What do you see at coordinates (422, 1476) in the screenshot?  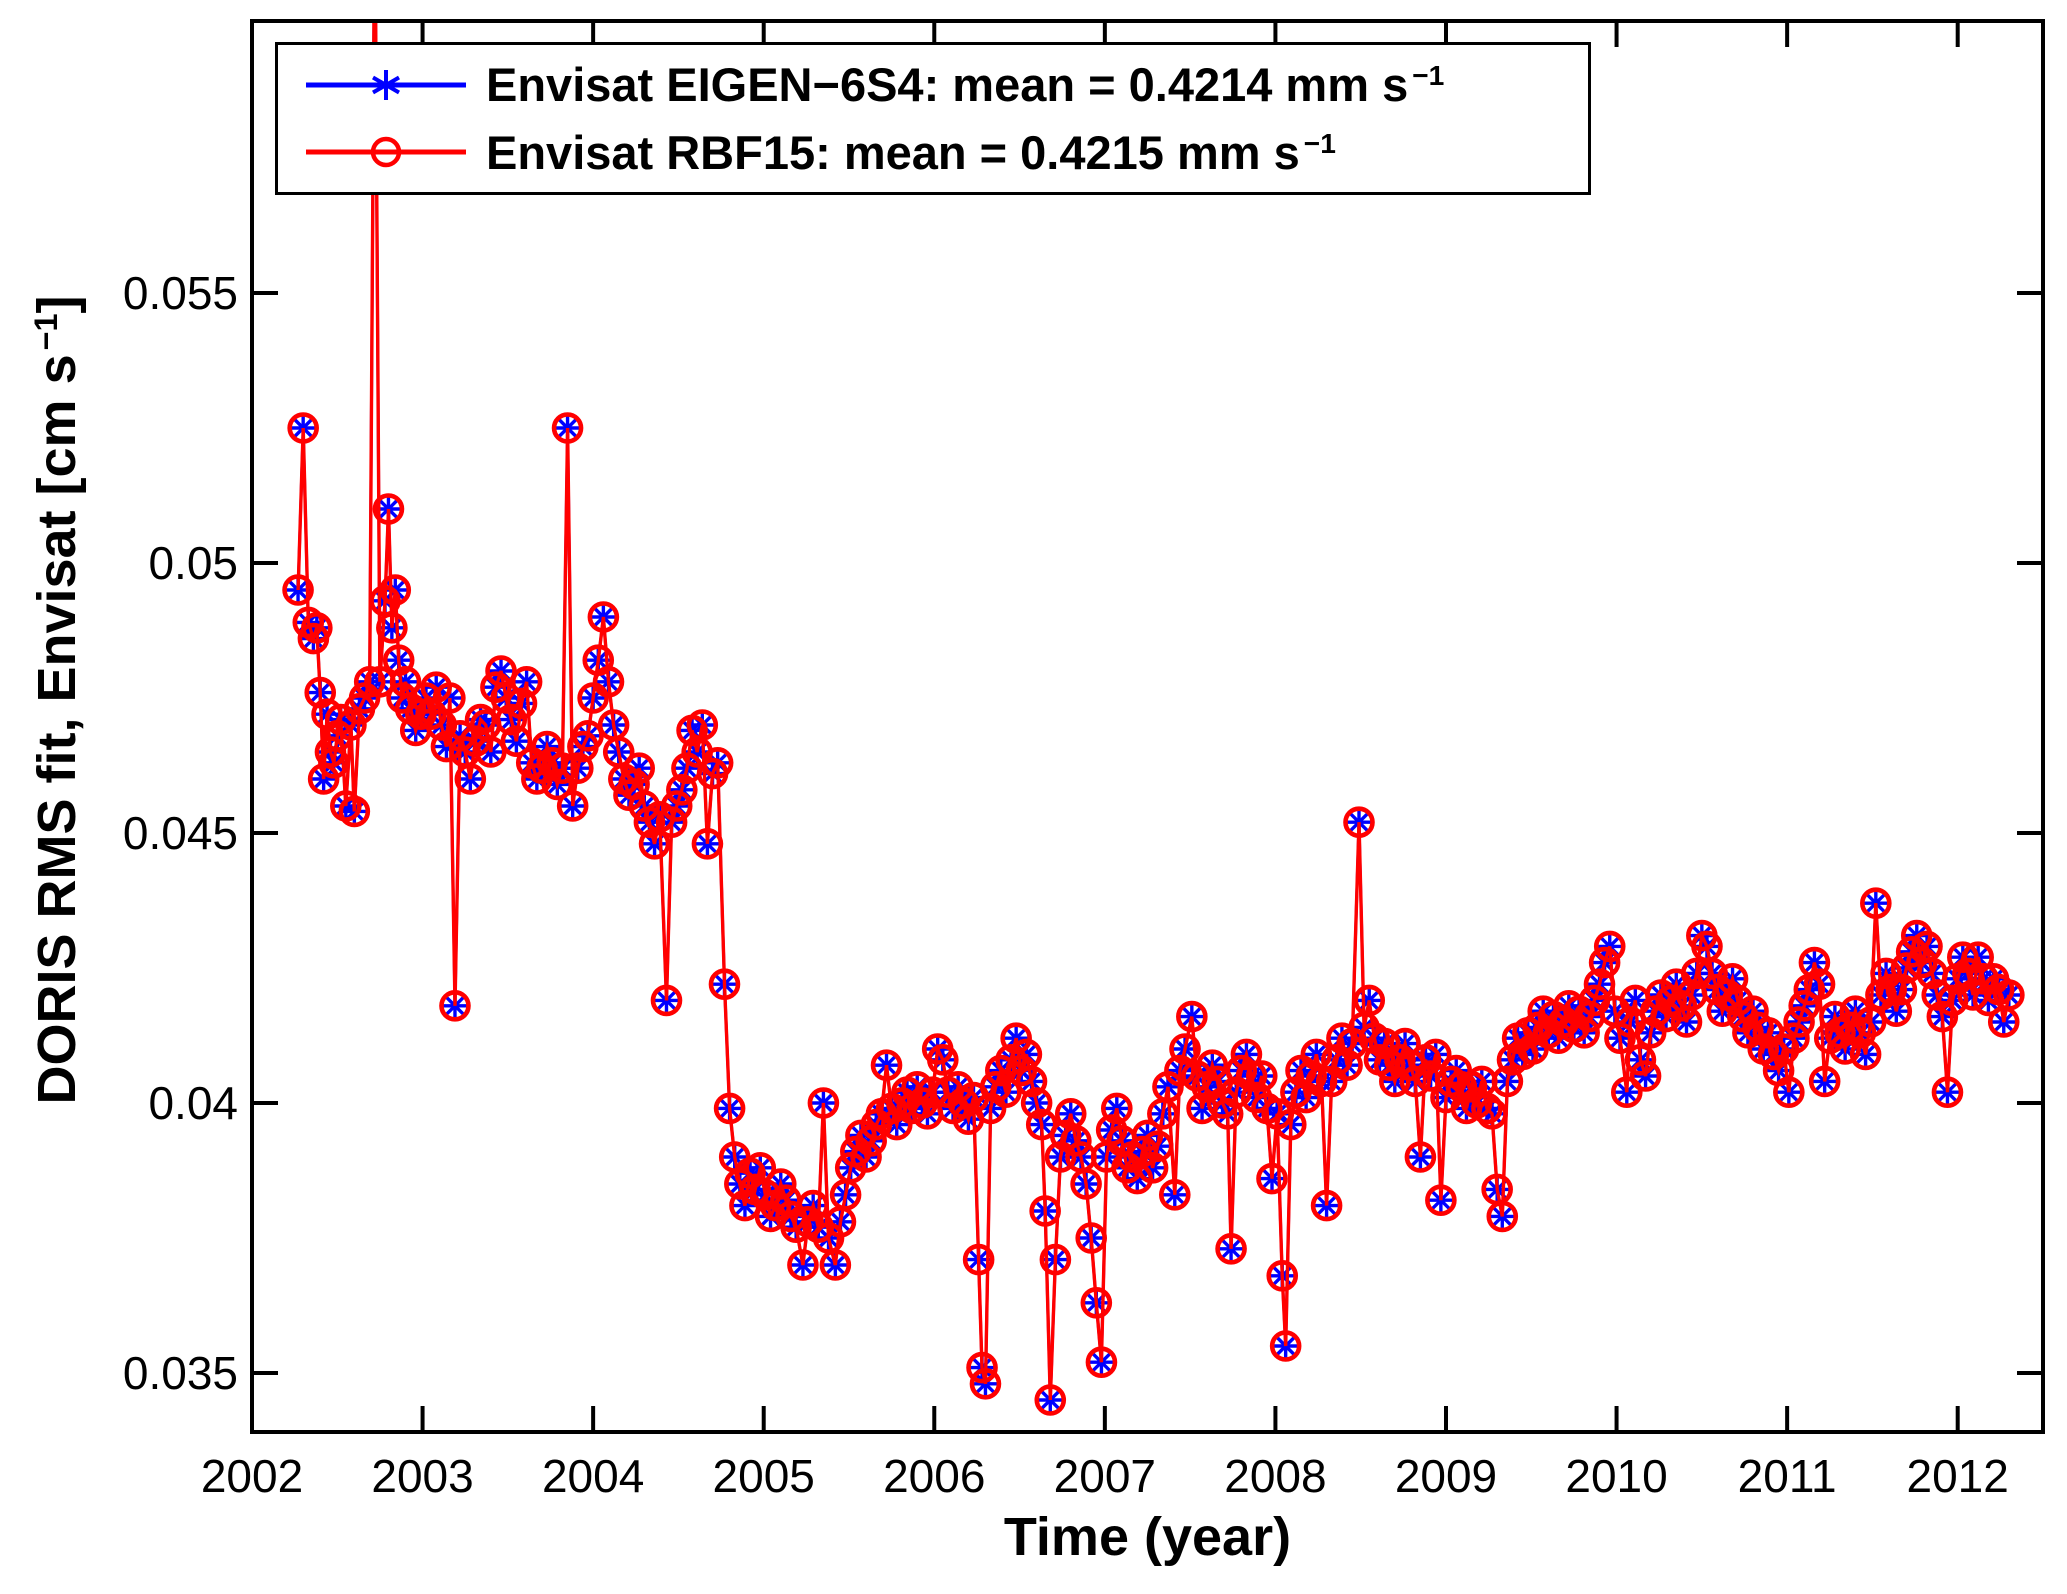 I see `x-tick-label: 2003` at bounding box center [422, 1476].